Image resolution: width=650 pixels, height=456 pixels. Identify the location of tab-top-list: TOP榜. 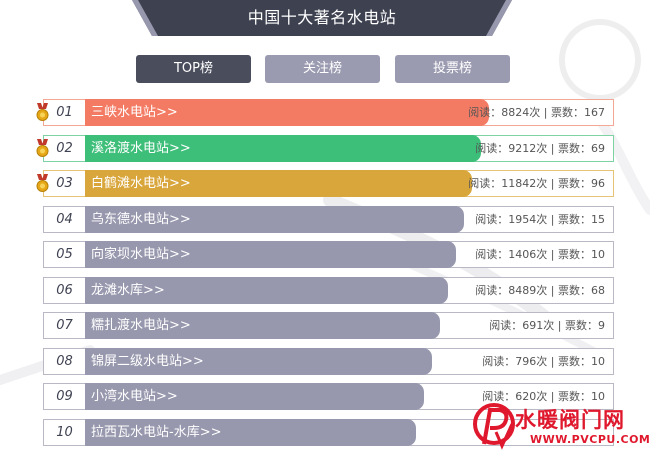
(193, 69).